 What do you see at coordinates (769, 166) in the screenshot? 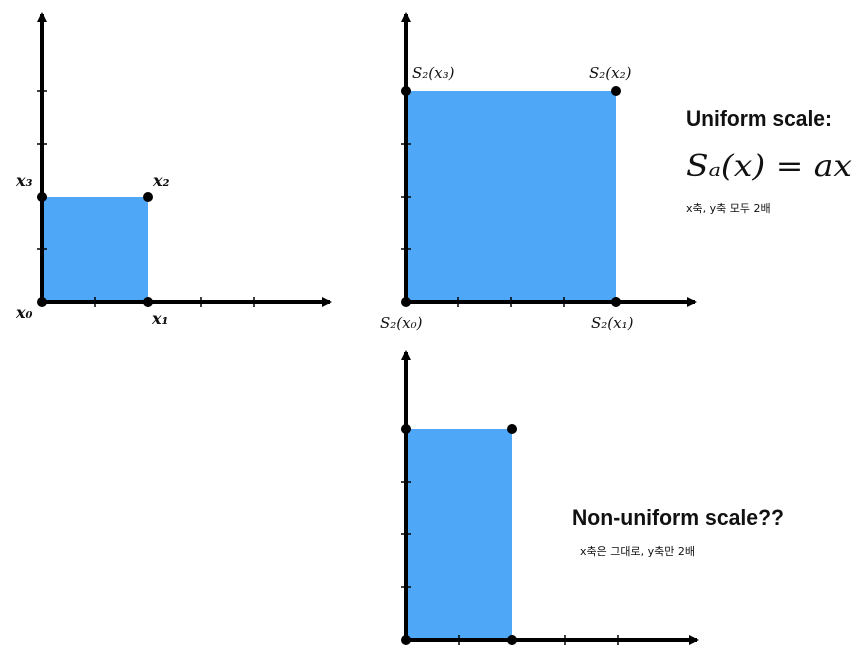
I see `uniform-formula: Sₐ(x) = ax` at bounding box center [769, 166].